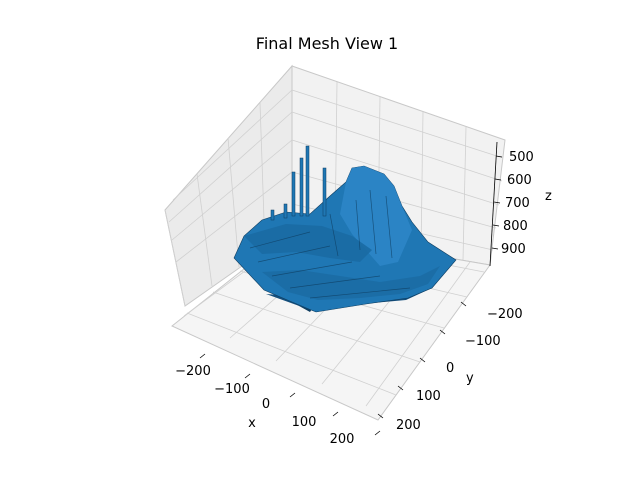 This screenshot has width=640, height=480. What do you see at coordinates (376, 216) in the screenshot?
I see `surface-ridge` at bounding box center [376, 216].